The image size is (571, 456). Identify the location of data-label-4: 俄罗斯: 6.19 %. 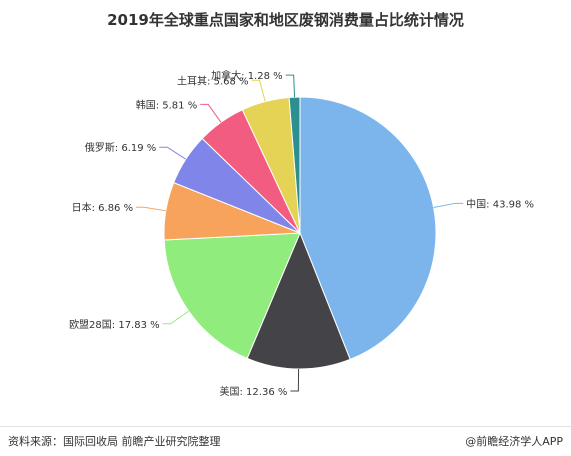
(121, 147).